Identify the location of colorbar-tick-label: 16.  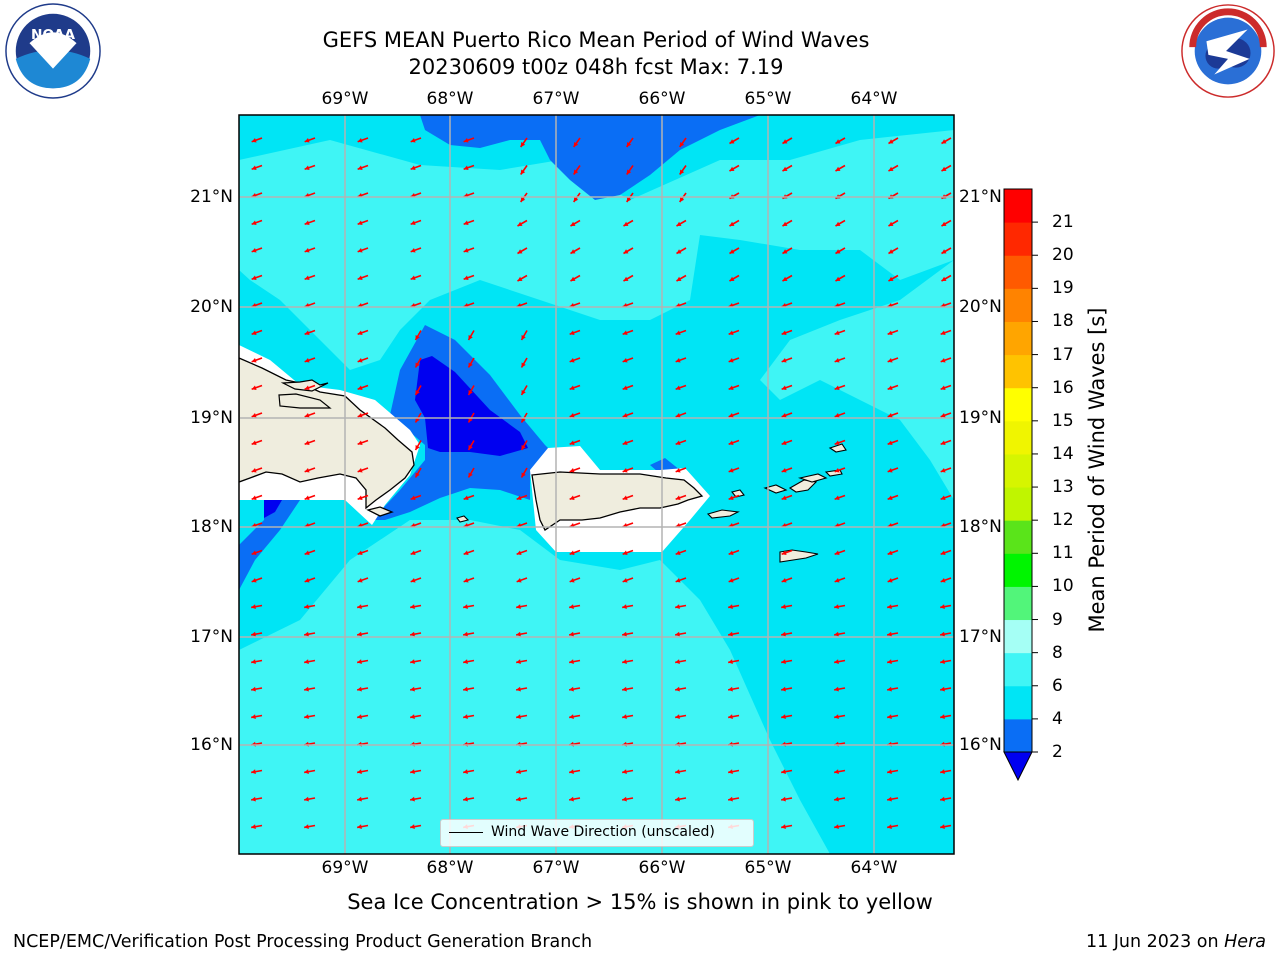
(1063, 387).